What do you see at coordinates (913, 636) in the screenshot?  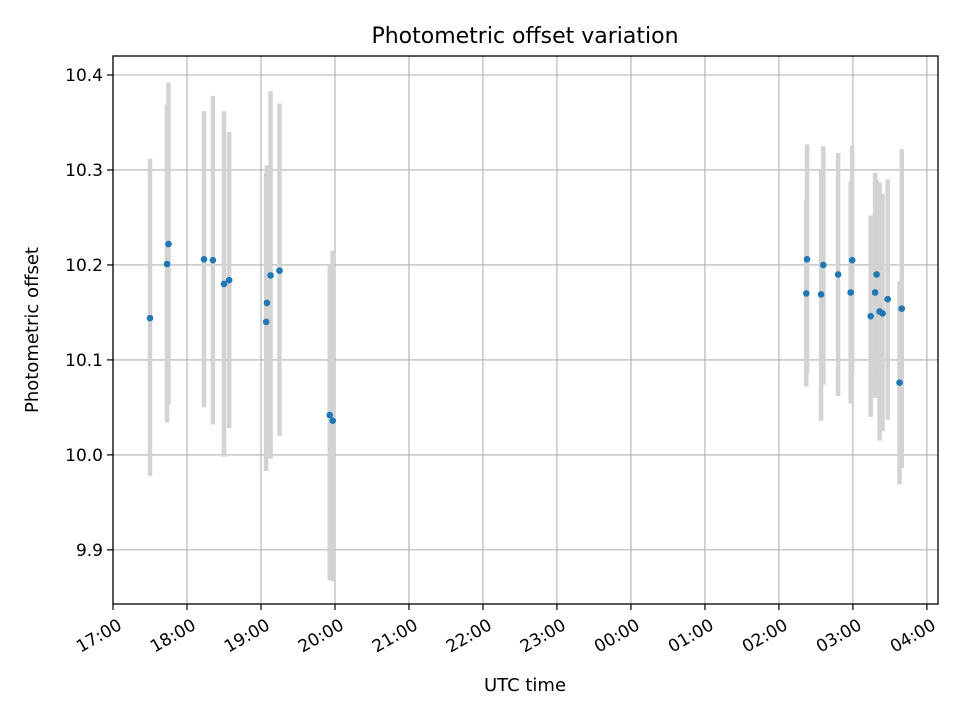 I see `x-tick-label: 04:00` at bounding box center [913, 636].